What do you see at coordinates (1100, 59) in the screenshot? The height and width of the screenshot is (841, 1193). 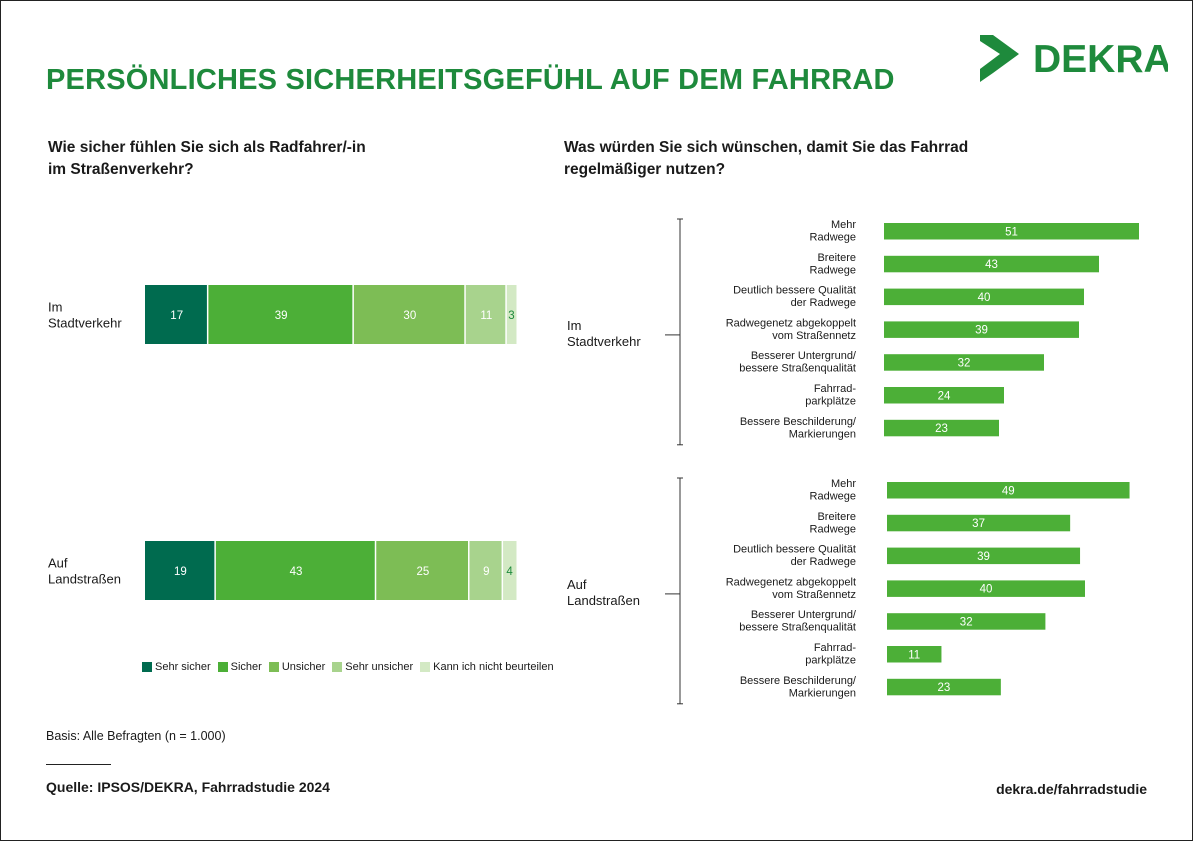 I see `dekra-logo-text: DEKRA` at bounding box center [1100, 59].